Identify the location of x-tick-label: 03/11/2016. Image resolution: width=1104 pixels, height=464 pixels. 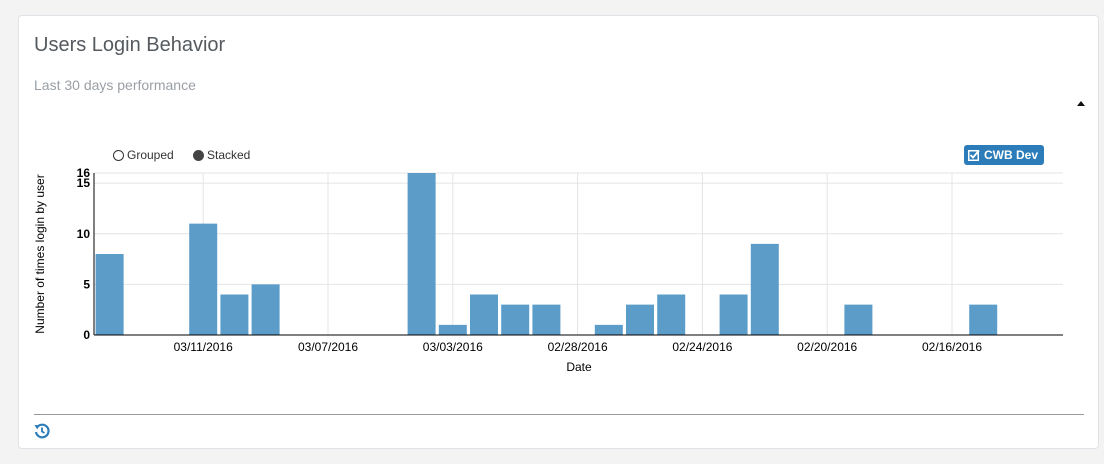
(203, 347).